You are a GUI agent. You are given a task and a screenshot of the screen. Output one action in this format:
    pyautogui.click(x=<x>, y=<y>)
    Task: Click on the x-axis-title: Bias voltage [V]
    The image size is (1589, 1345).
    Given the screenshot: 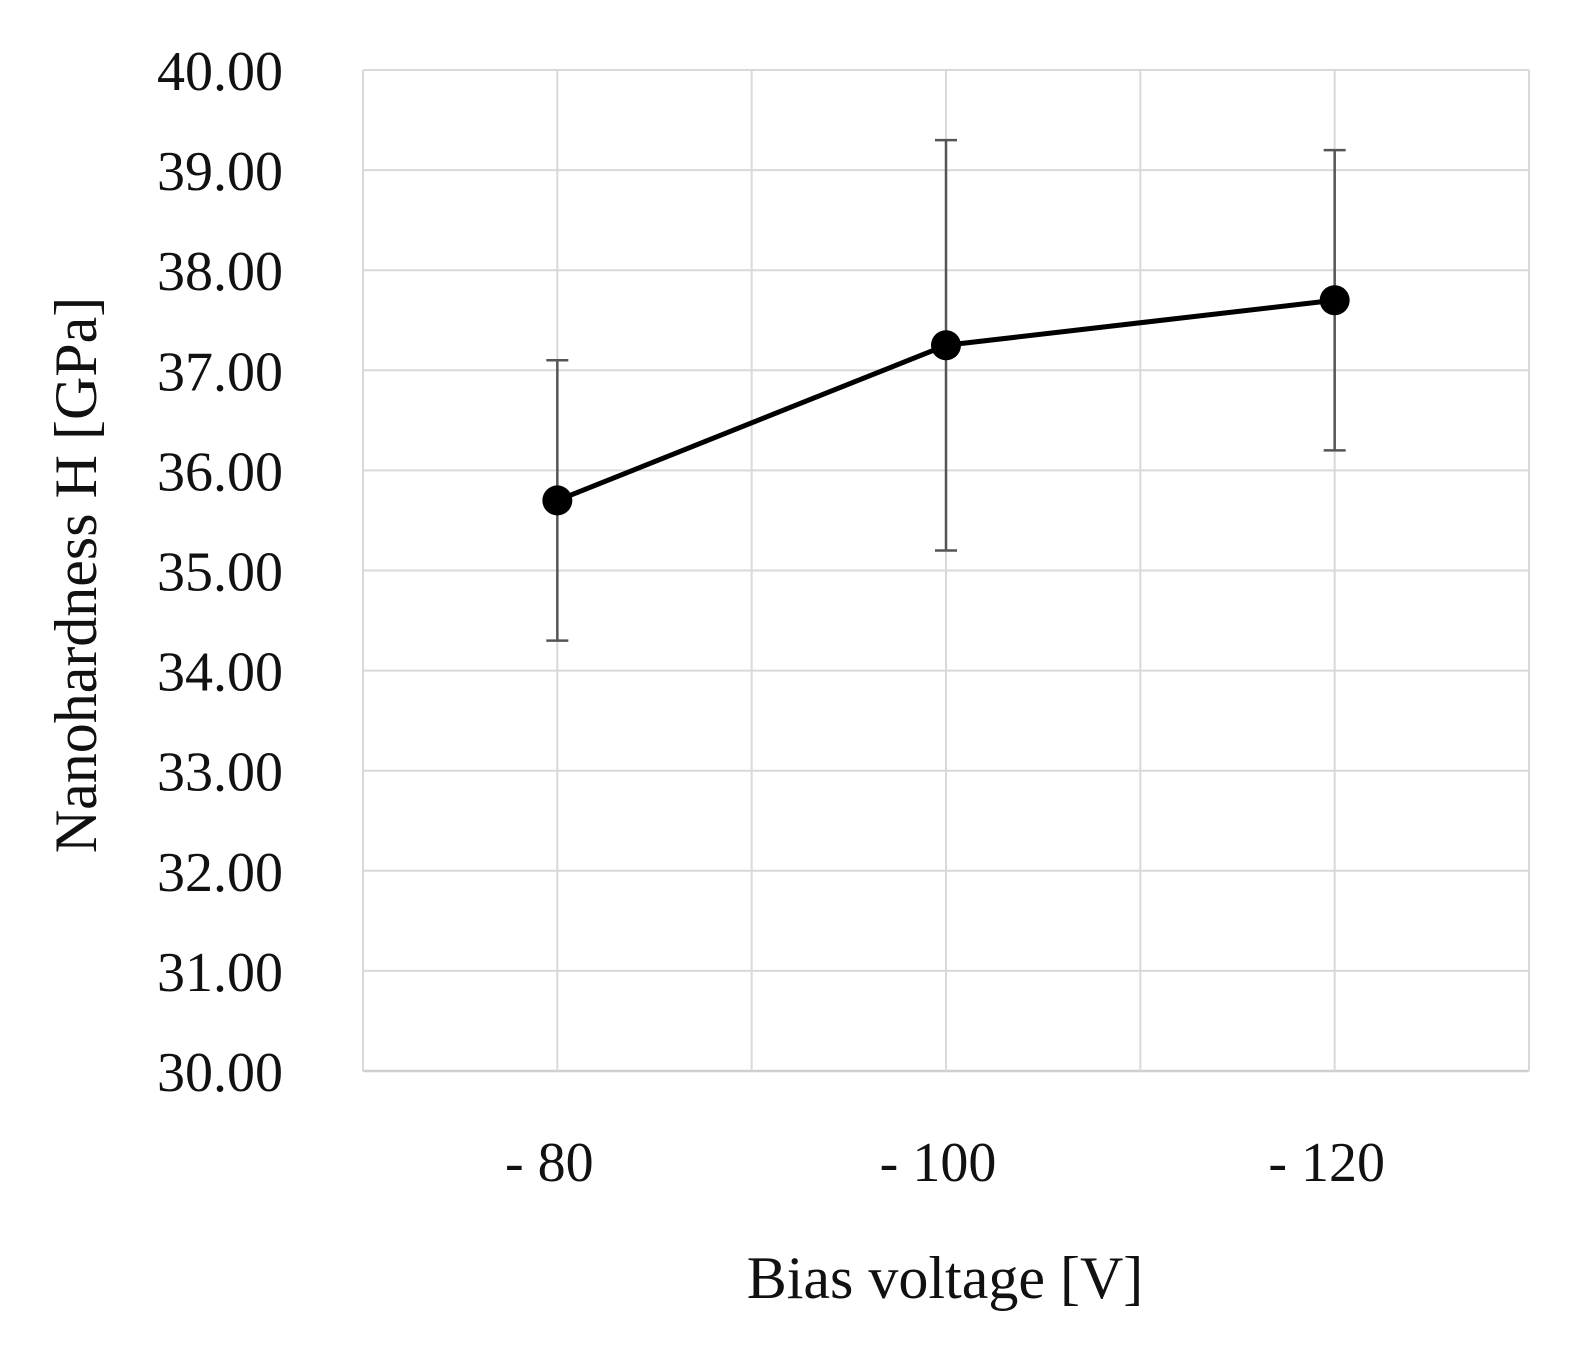 What is the action you would take?
    pyautogui.click(x=945, y=1278)
    